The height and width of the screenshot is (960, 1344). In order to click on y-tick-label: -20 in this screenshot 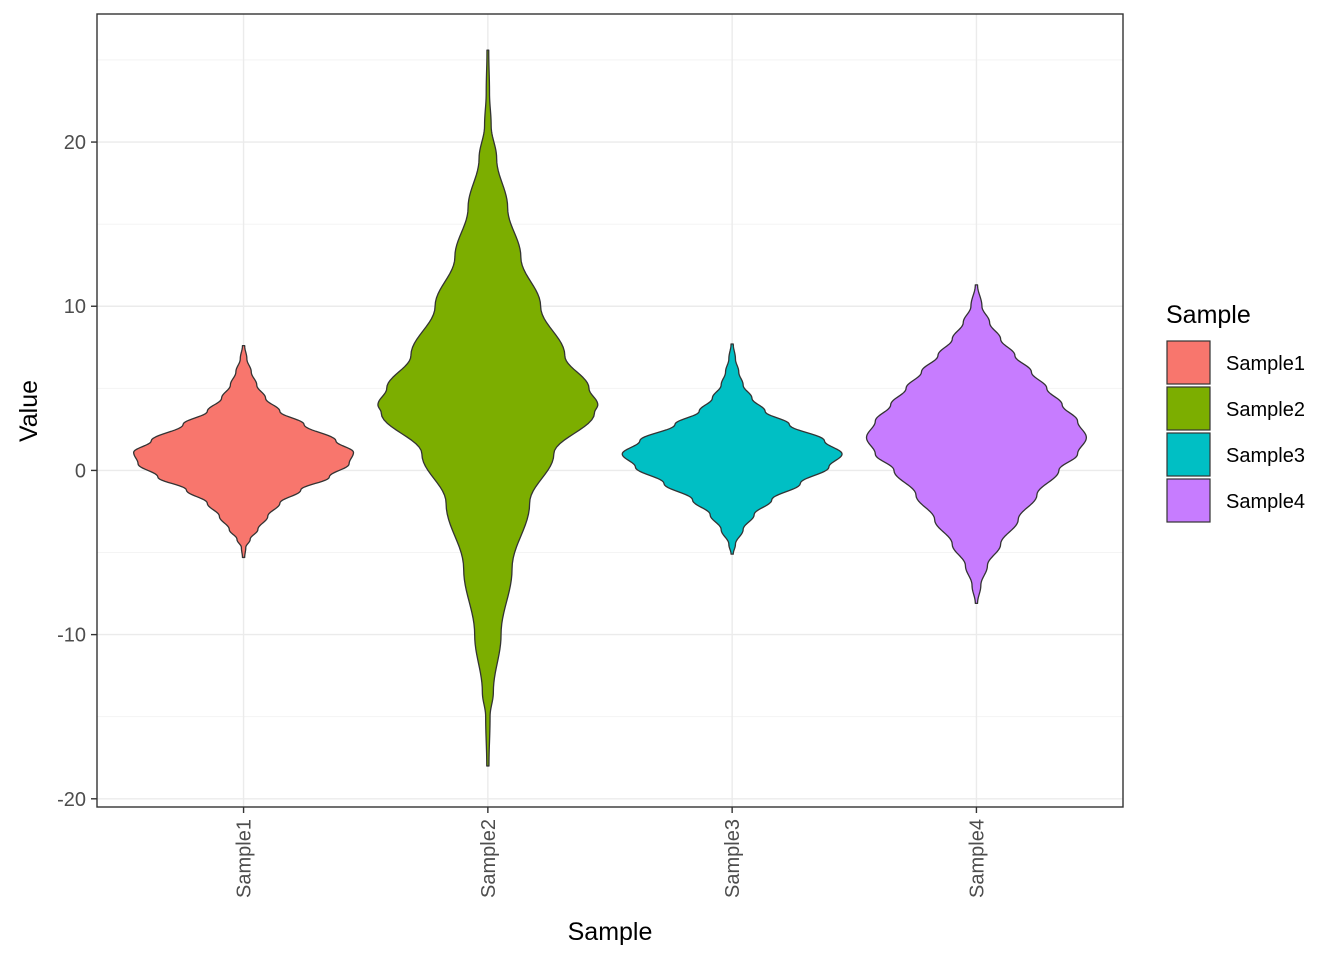, I will do `click(71, 800)`.